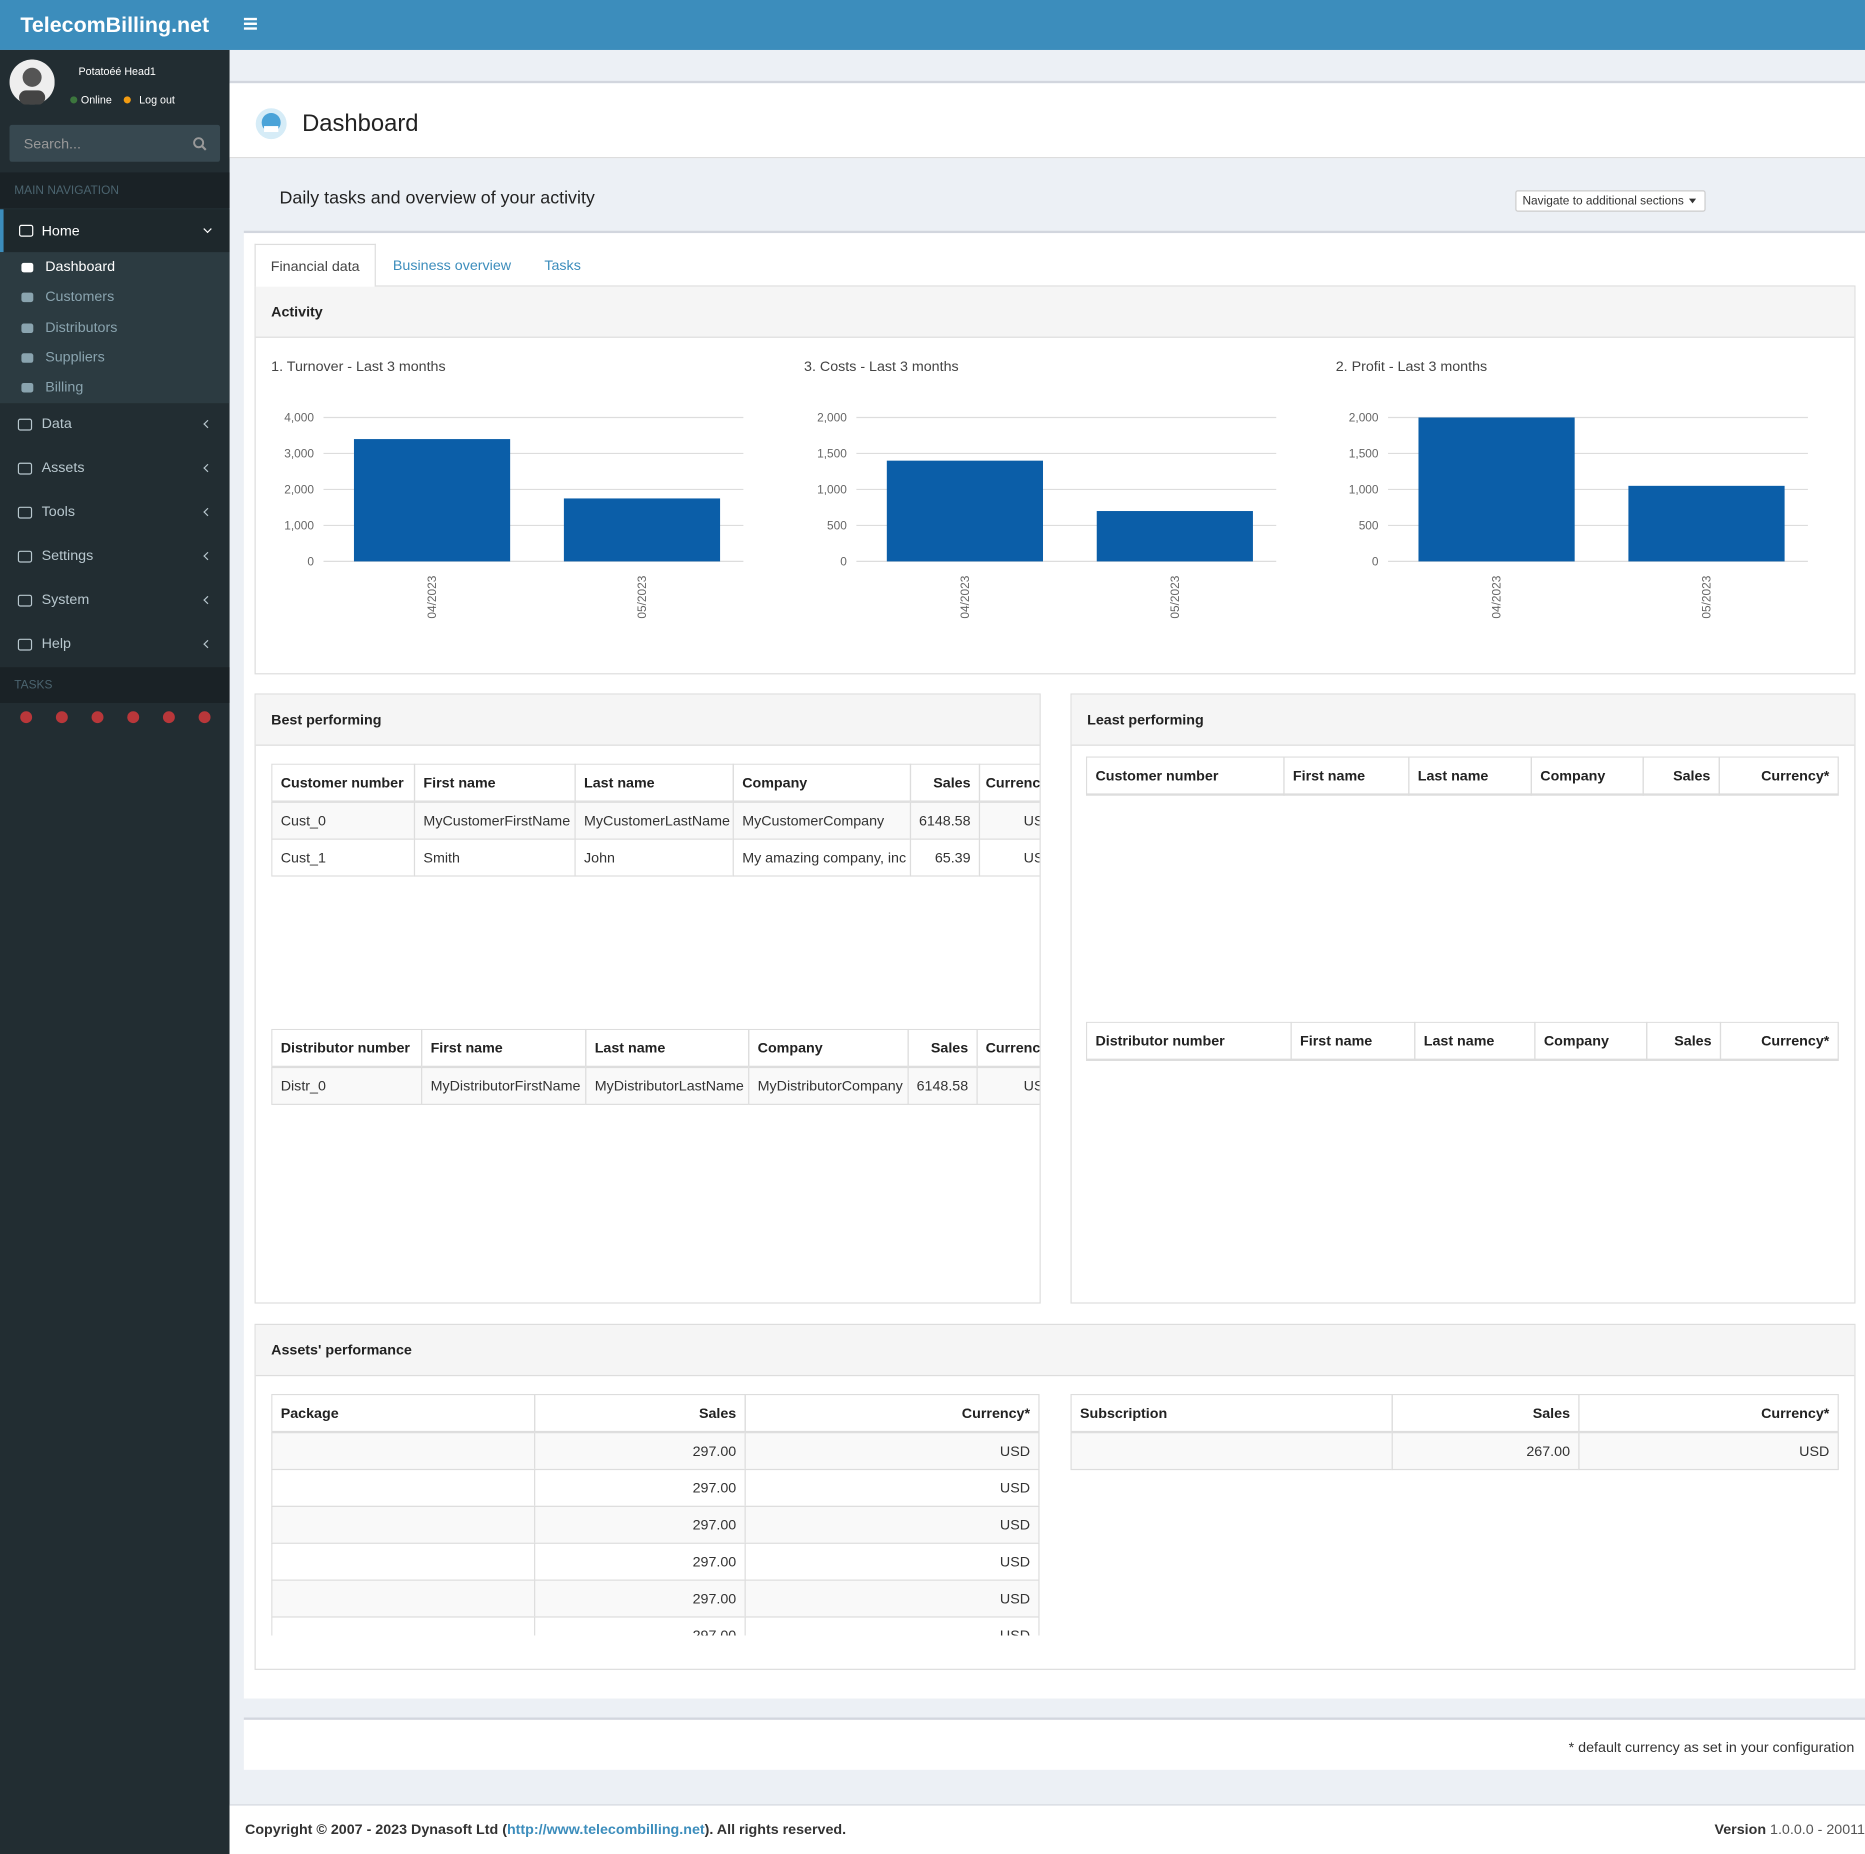 Image resolution: width=1865 pixels, height=1854 pixels. I want to click on submenu-item: Suppliers, so click(75, 356).